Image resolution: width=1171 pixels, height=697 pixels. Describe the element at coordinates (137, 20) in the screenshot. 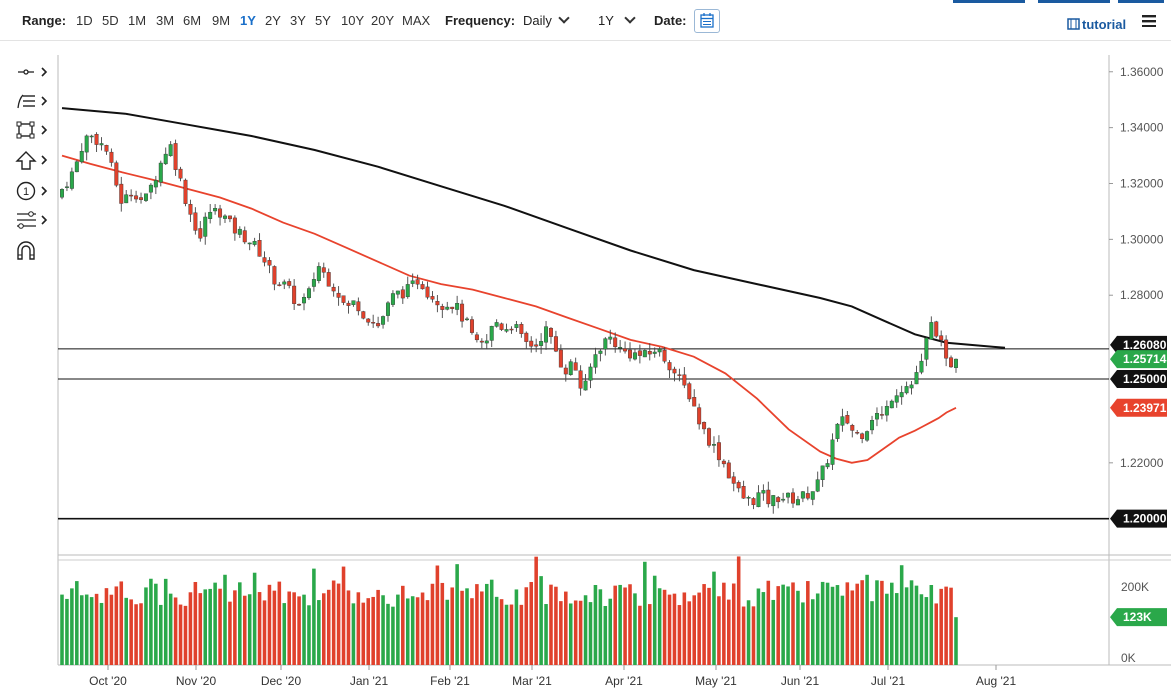

I see `range-1m: 1M` at that location.